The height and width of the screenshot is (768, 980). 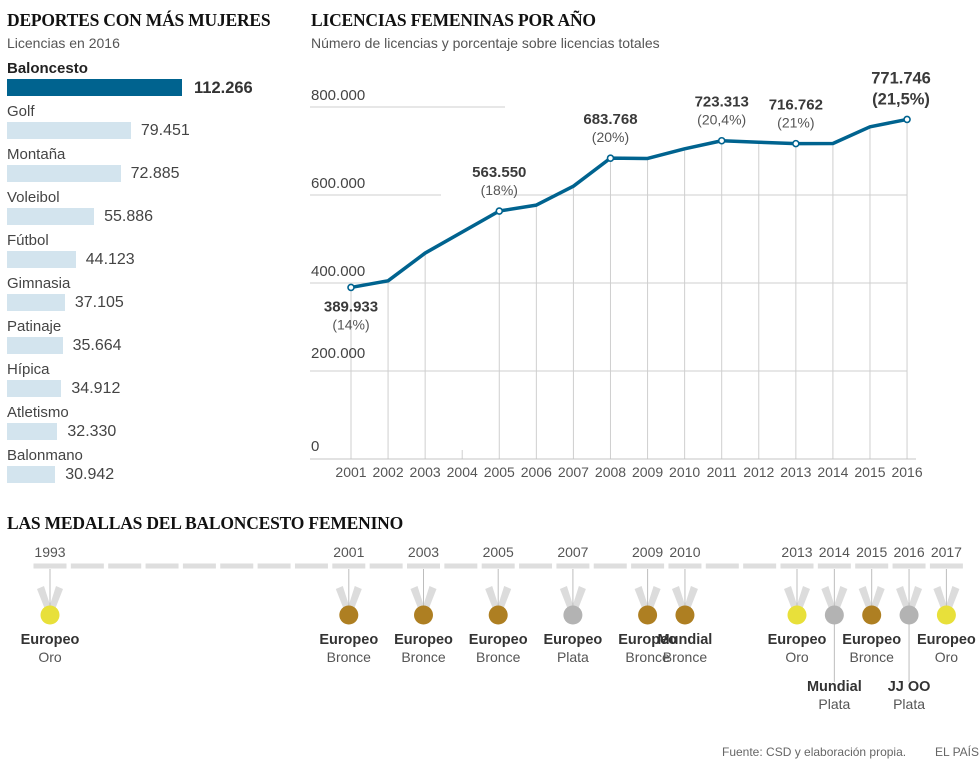 I want to click on annotation-percent: (20,4%), so click(x=721, y=120).